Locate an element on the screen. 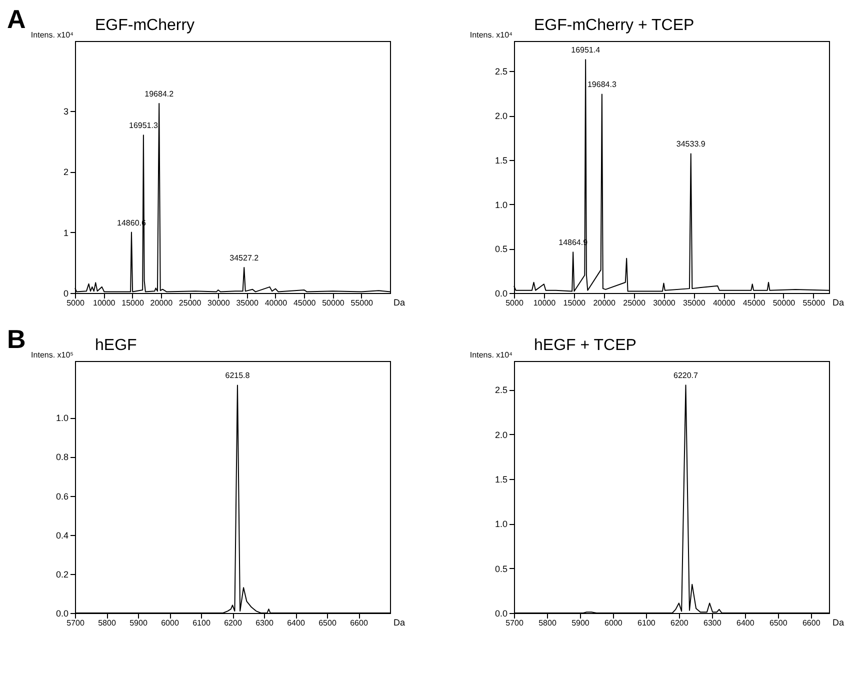 The width and height of the screenshot is (845, 676). y-tick-label: 0.4 is located at coordinates (62, 535).